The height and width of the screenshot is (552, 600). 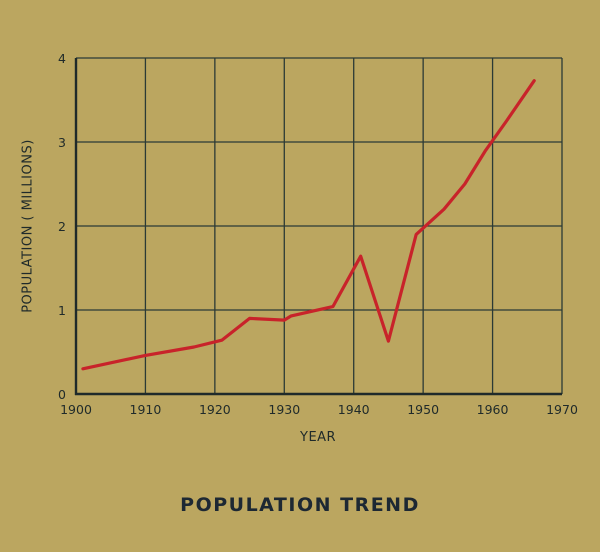 What do you see at coordinates (76, 409) in the screenshot?
I see `svg-text: 1900` at bounding box center [76, 409].